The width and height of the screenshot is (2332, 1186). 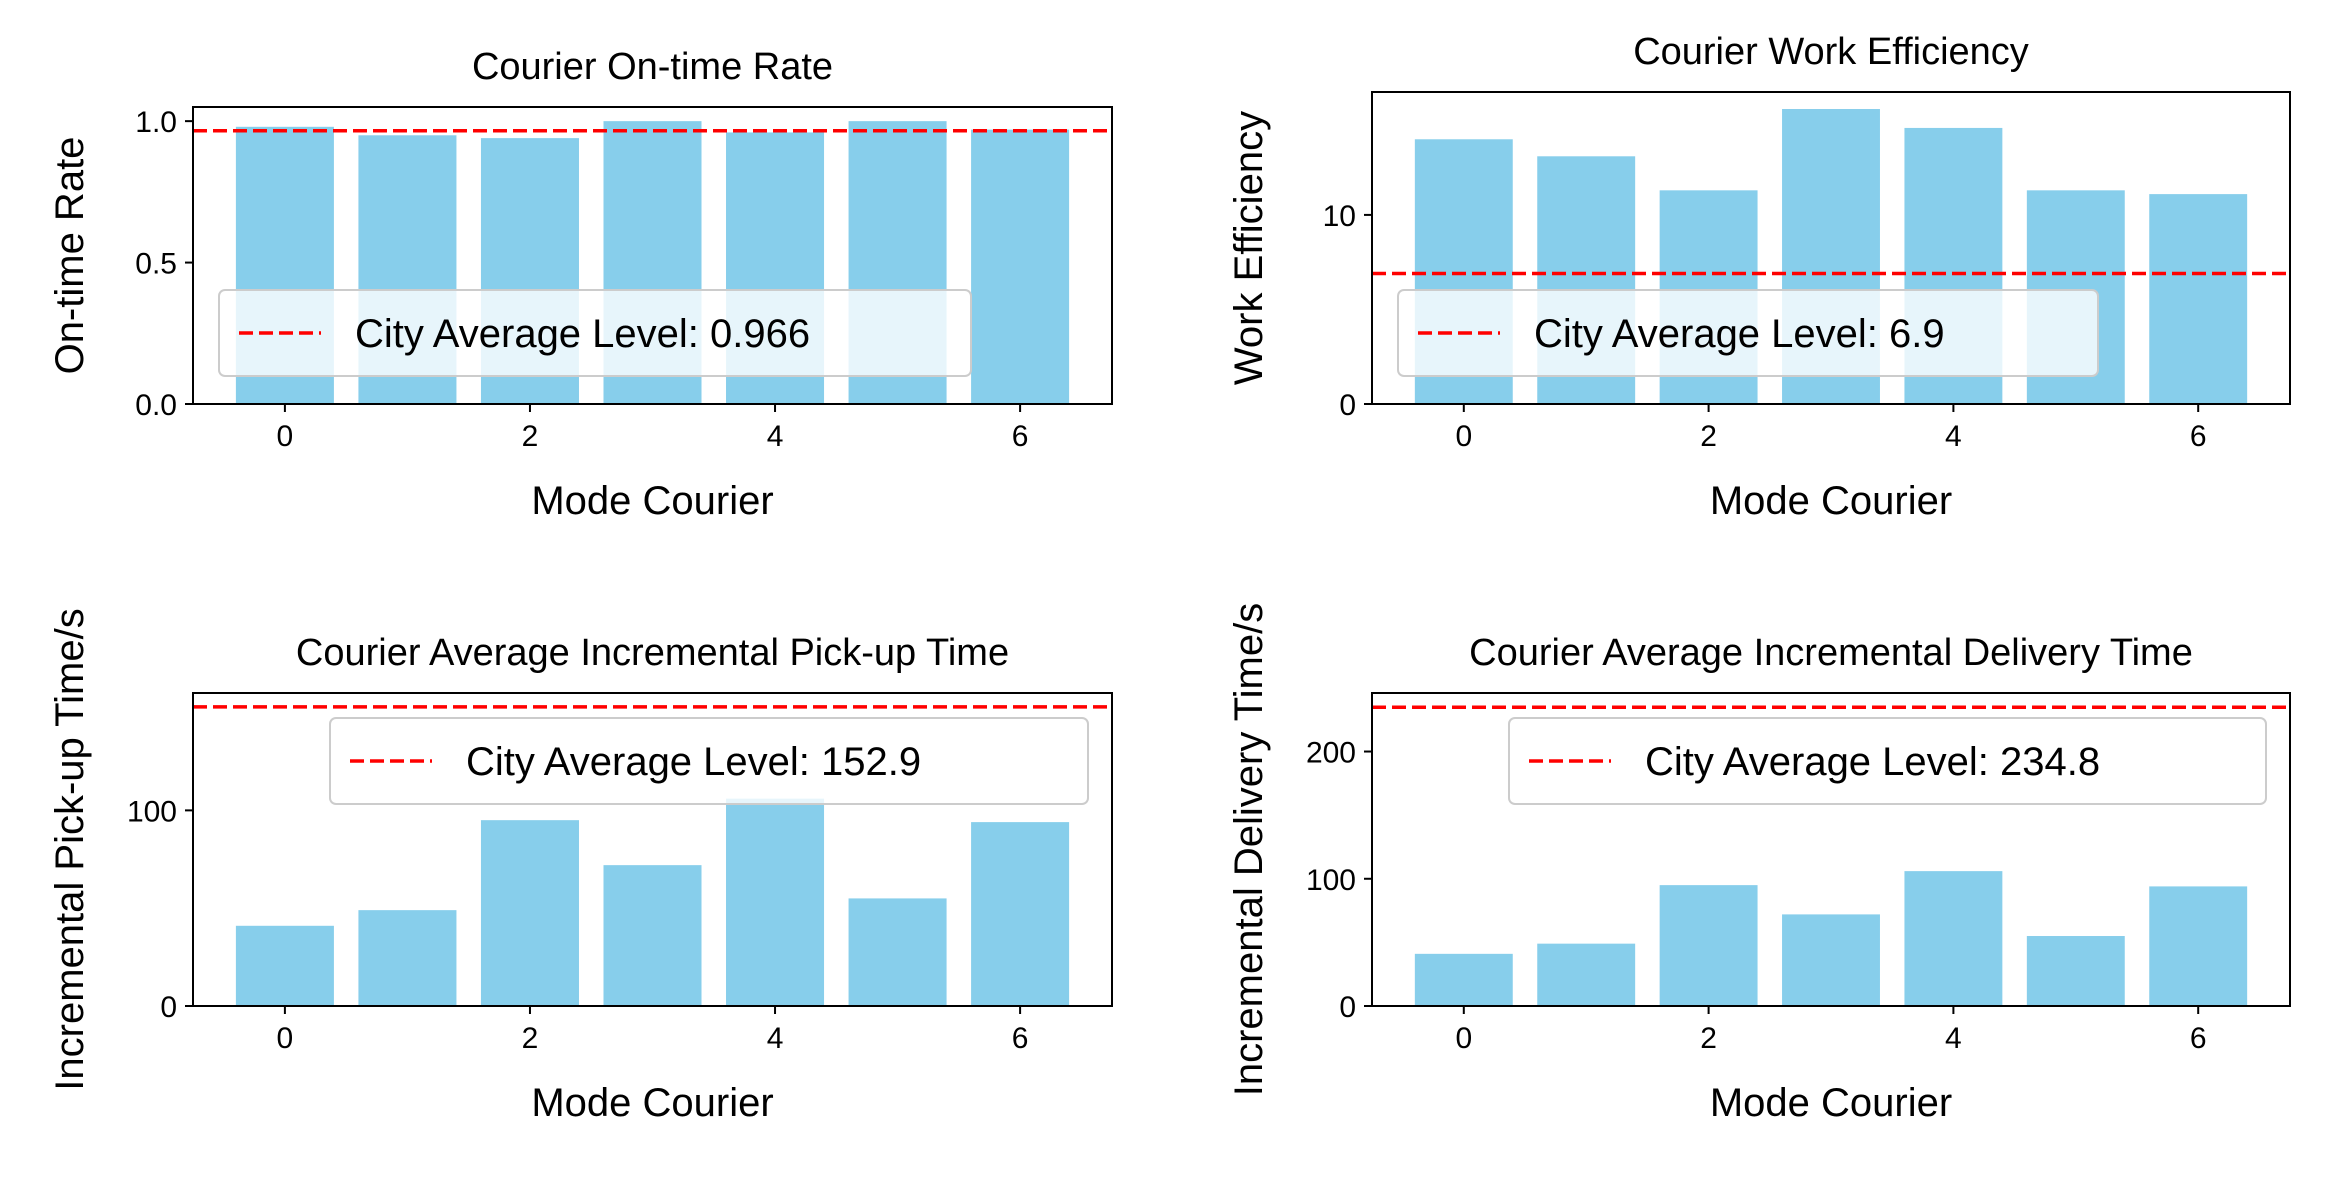 What do you see at coordinates (156, 405) in the screenshot?
I see `y-tick-label: 0.0` at bounding box center [156, 405].